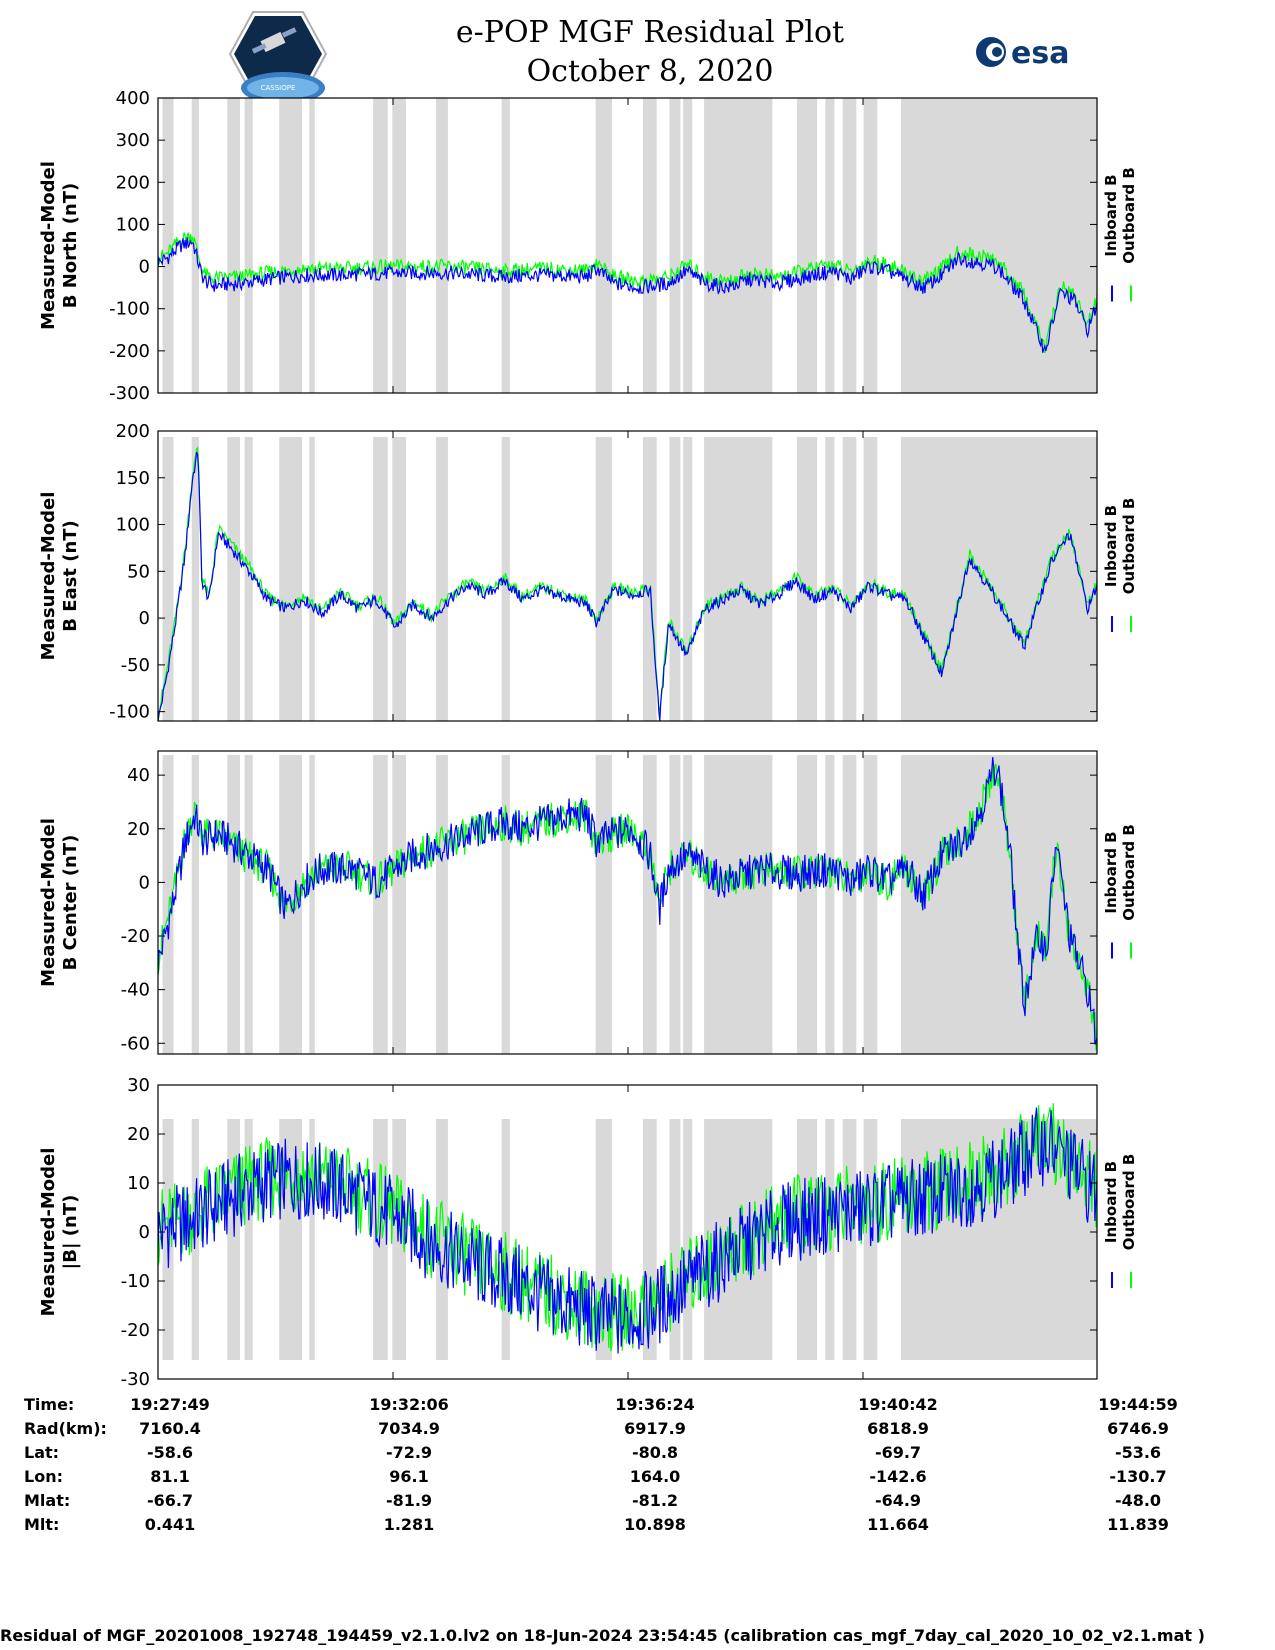  What do you see at coordinates (138, 1085) in the screenshot?
I see `y-tick-label: 30` at bounding box center [138, 1085].